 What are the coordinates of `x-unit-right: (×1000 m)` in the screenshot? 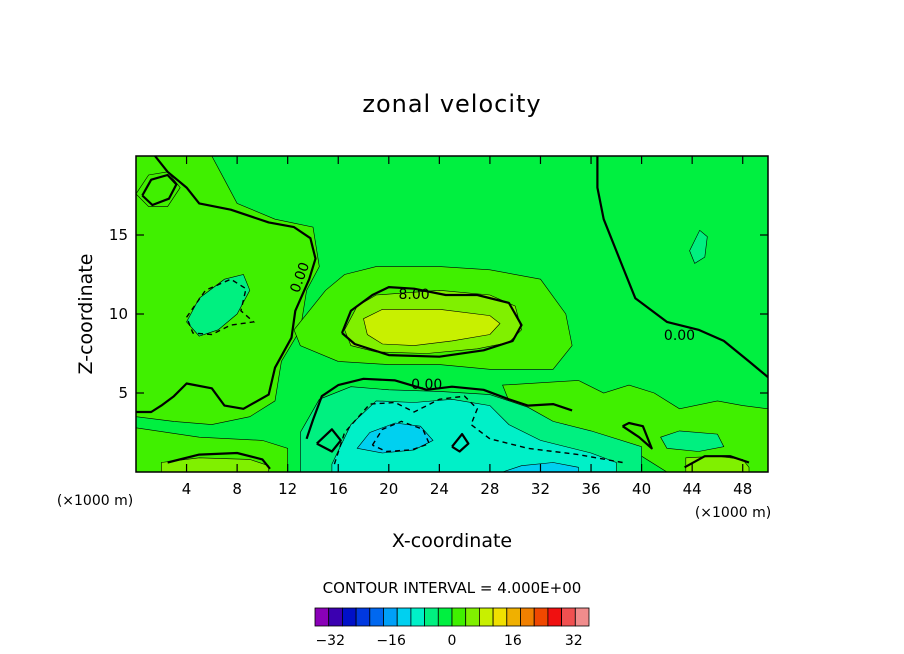 It's located at (733, 513).